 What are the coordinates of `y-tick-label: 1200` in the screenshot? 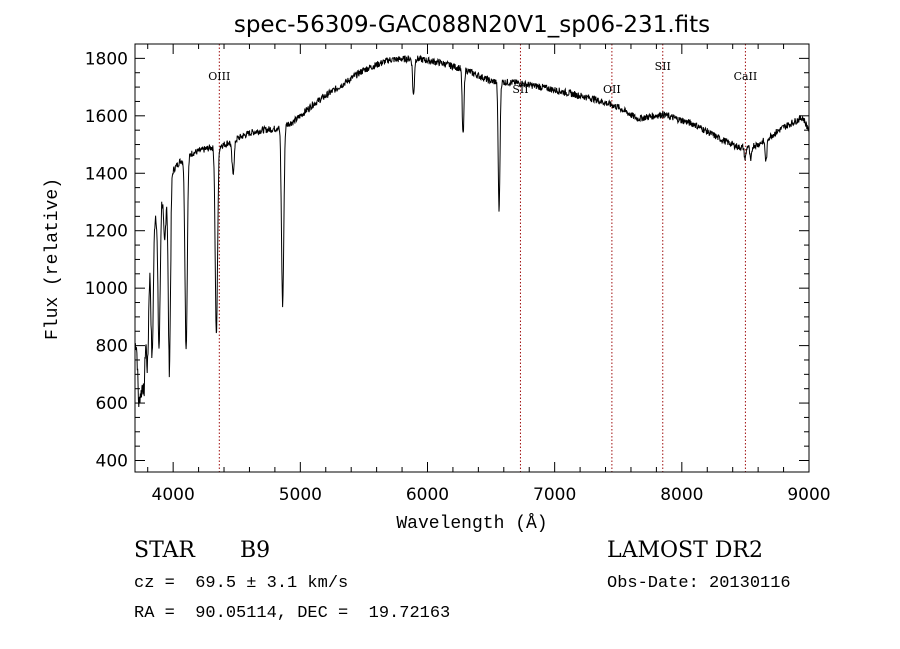 It's located at (106, 232).